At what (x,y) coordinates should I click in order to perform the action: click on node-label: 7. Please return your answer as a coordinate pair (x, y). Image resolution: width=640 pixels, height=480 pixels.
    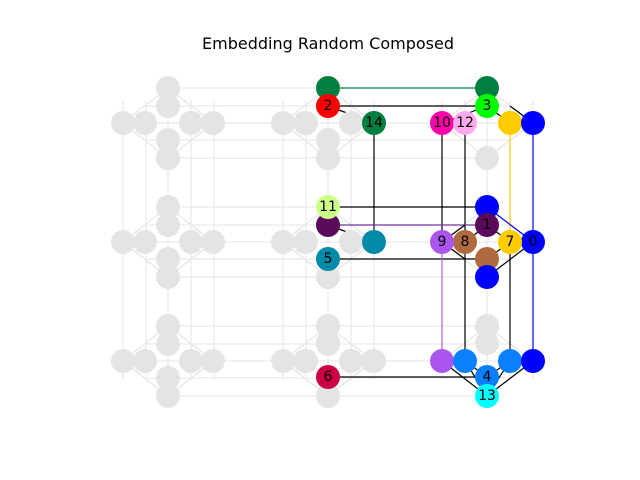
    Looking at the image, I should click on (510, 242).